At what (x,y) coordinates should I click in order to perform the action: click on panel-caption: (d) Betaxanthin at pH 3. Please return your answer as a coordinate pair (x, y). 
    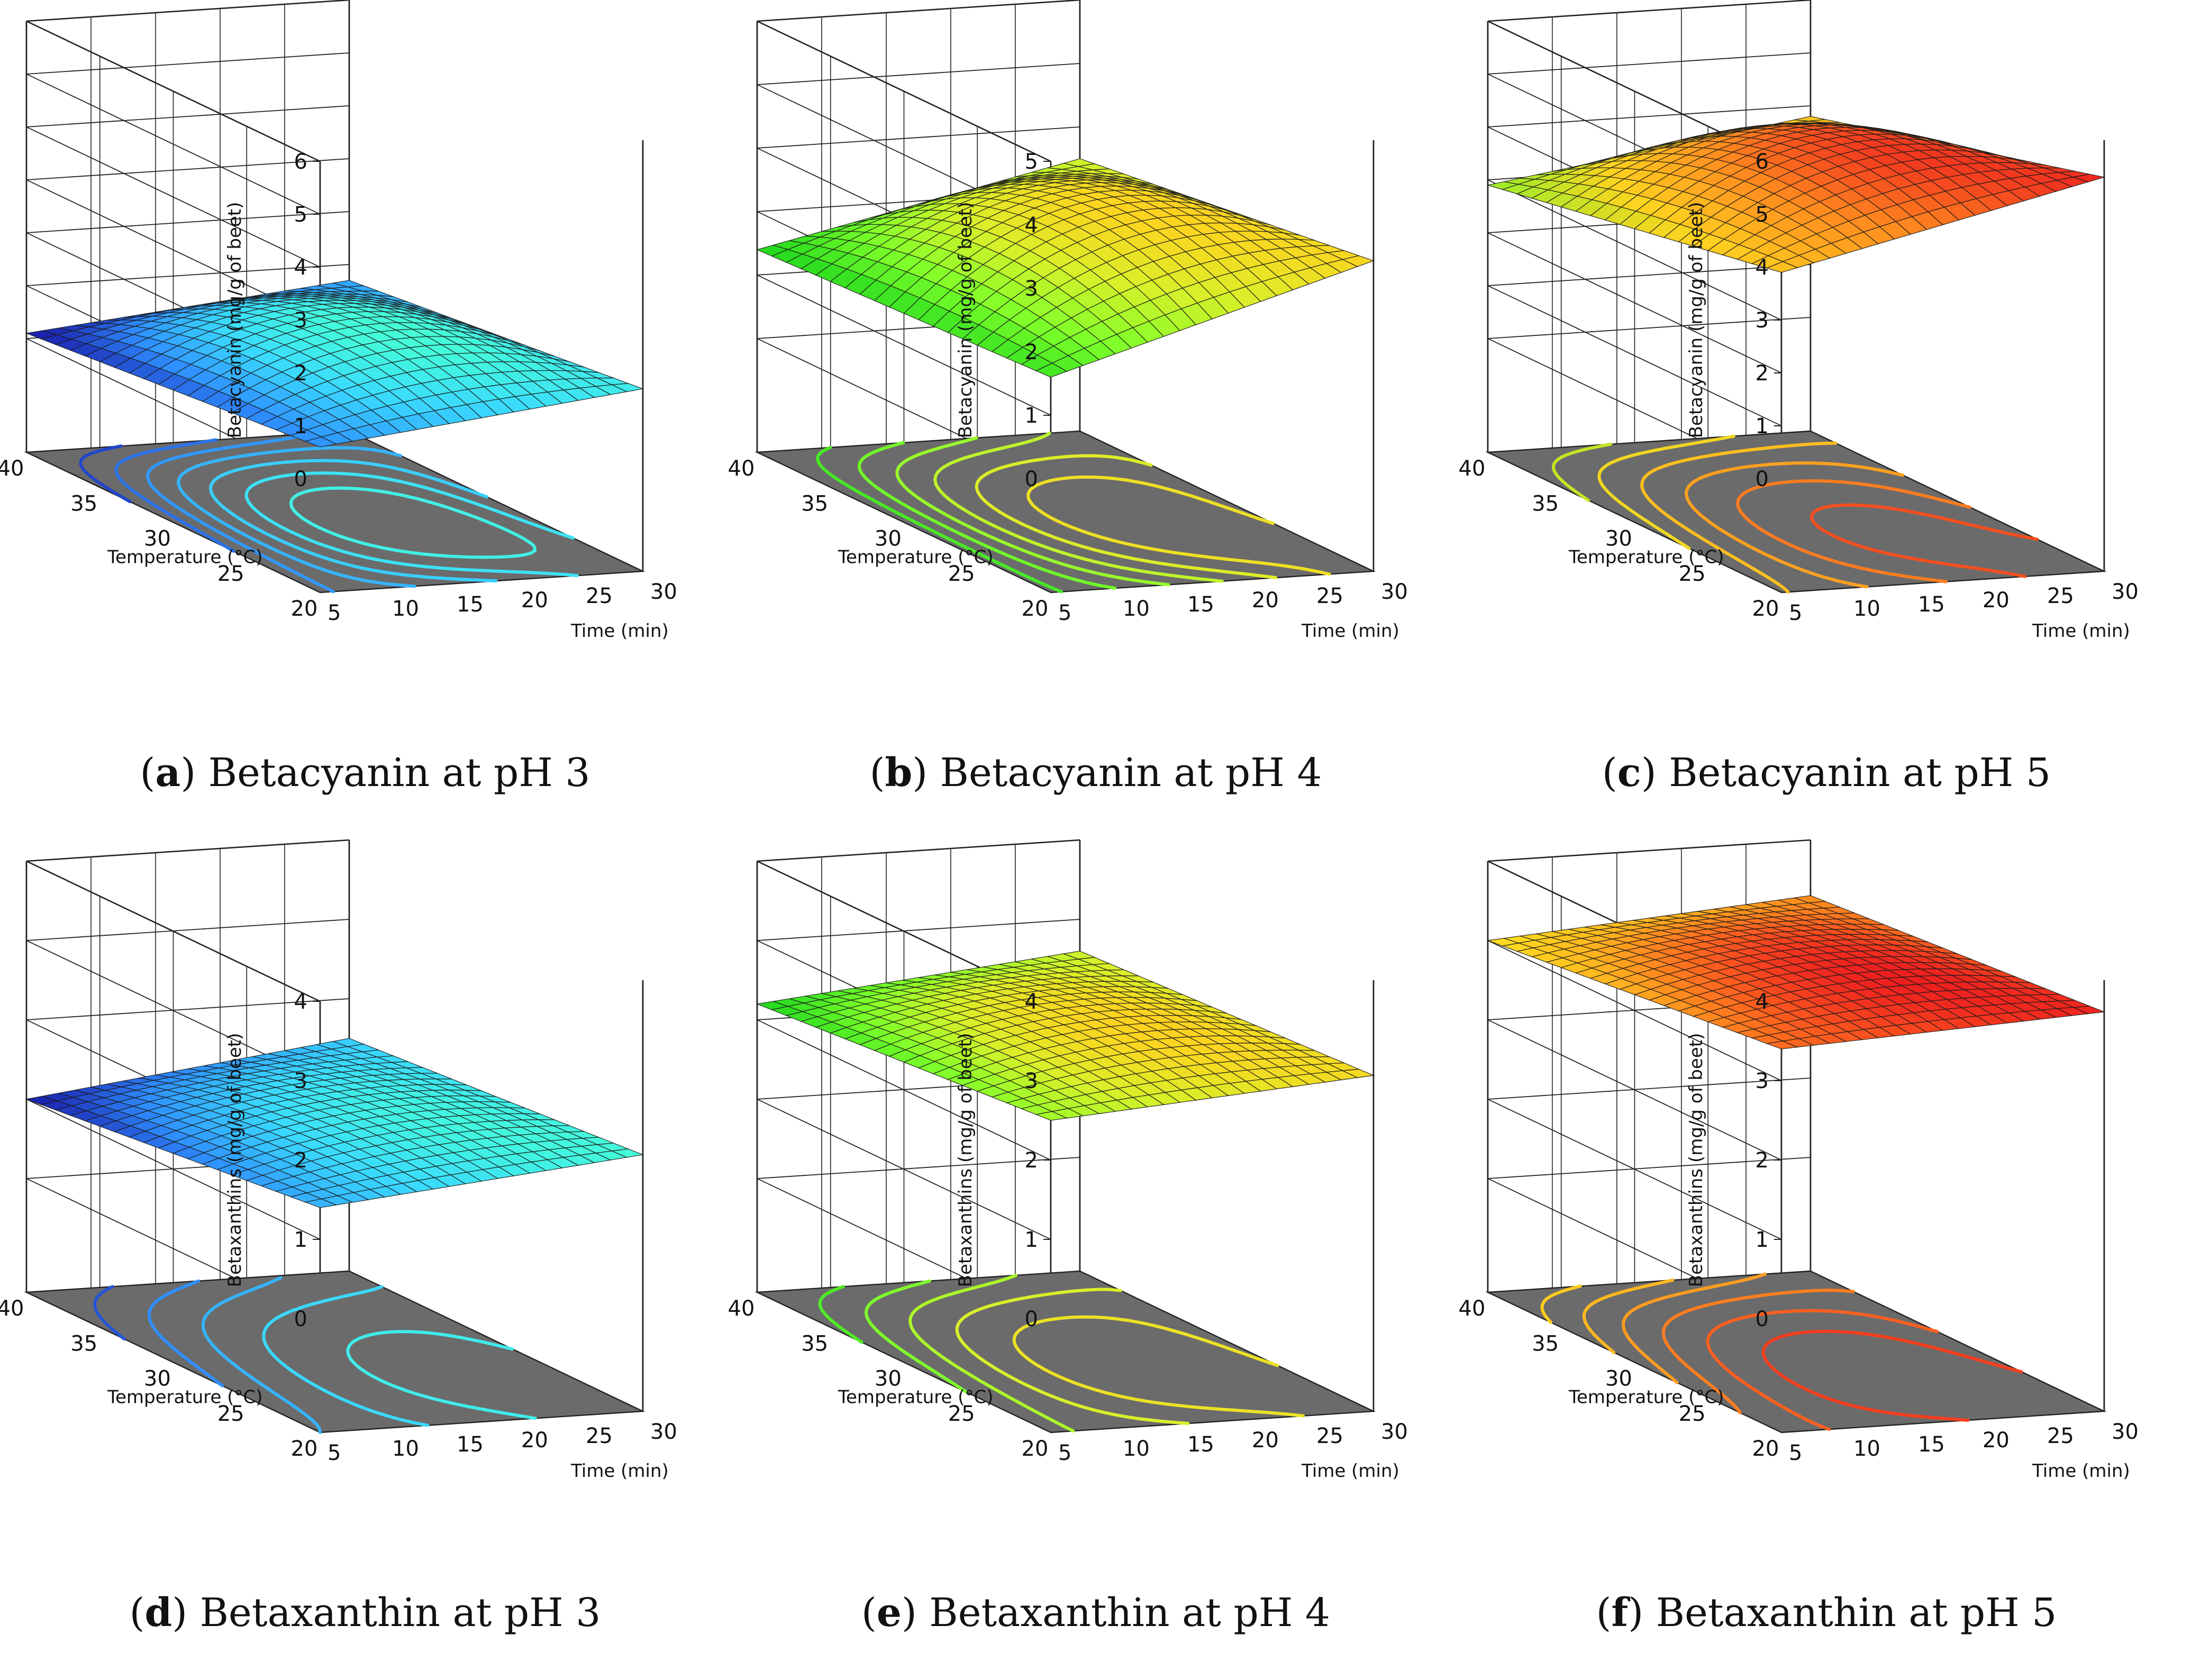
    Looking at the image, I should click on (365, 1613).